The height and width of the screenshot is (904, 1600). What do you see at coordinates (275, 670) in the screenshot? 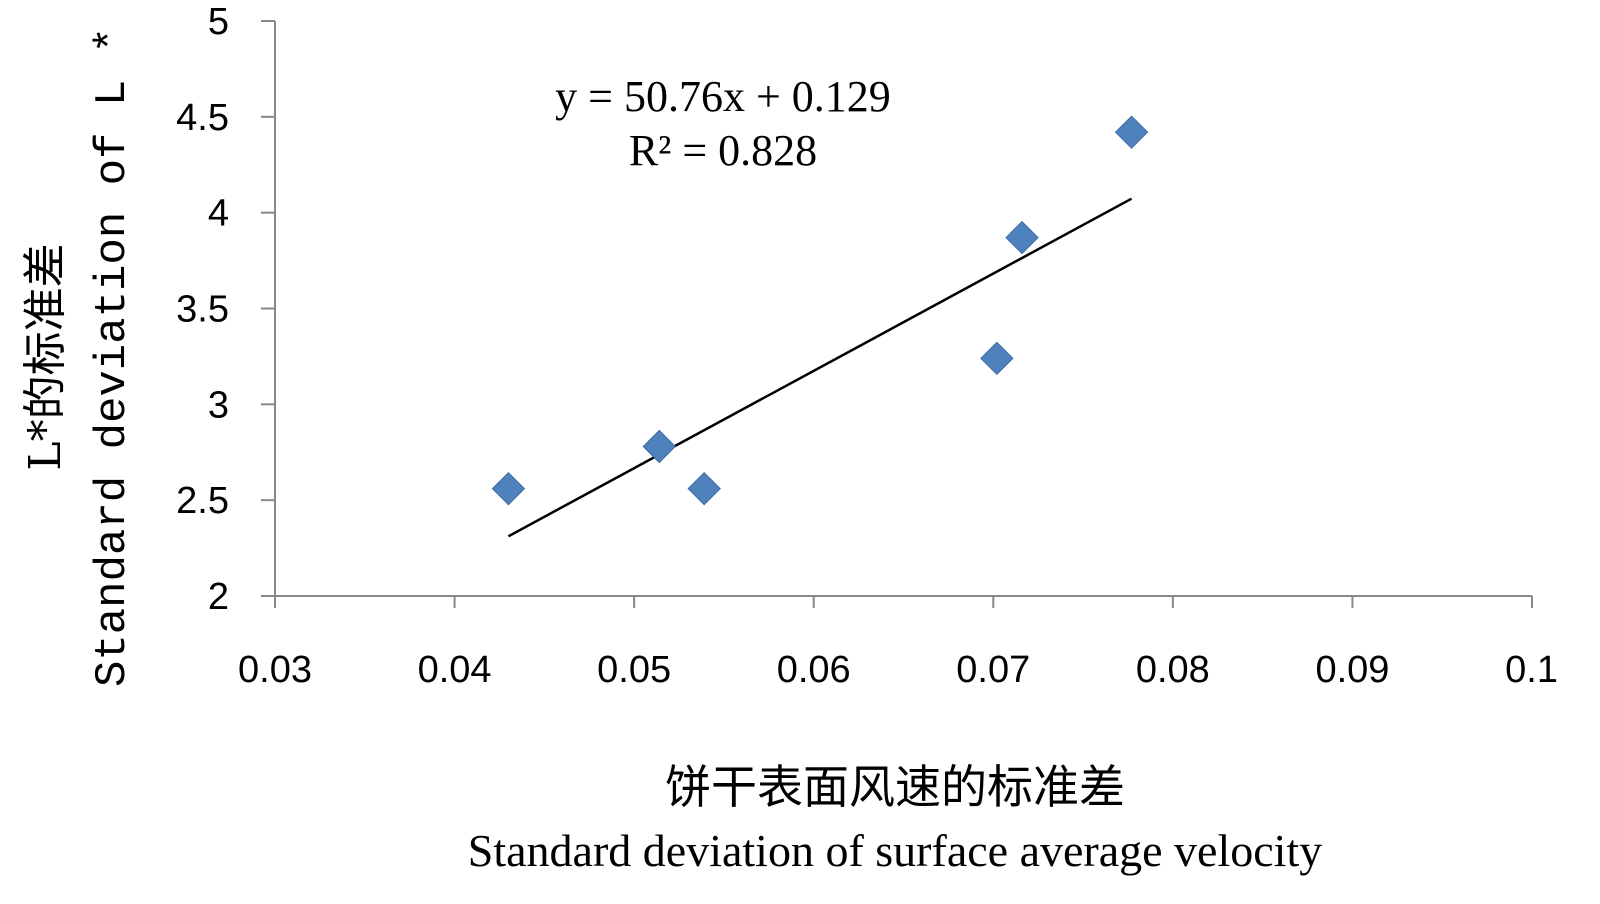
I see `x-tick-label: 0.03` at bounding box center [275, 670].